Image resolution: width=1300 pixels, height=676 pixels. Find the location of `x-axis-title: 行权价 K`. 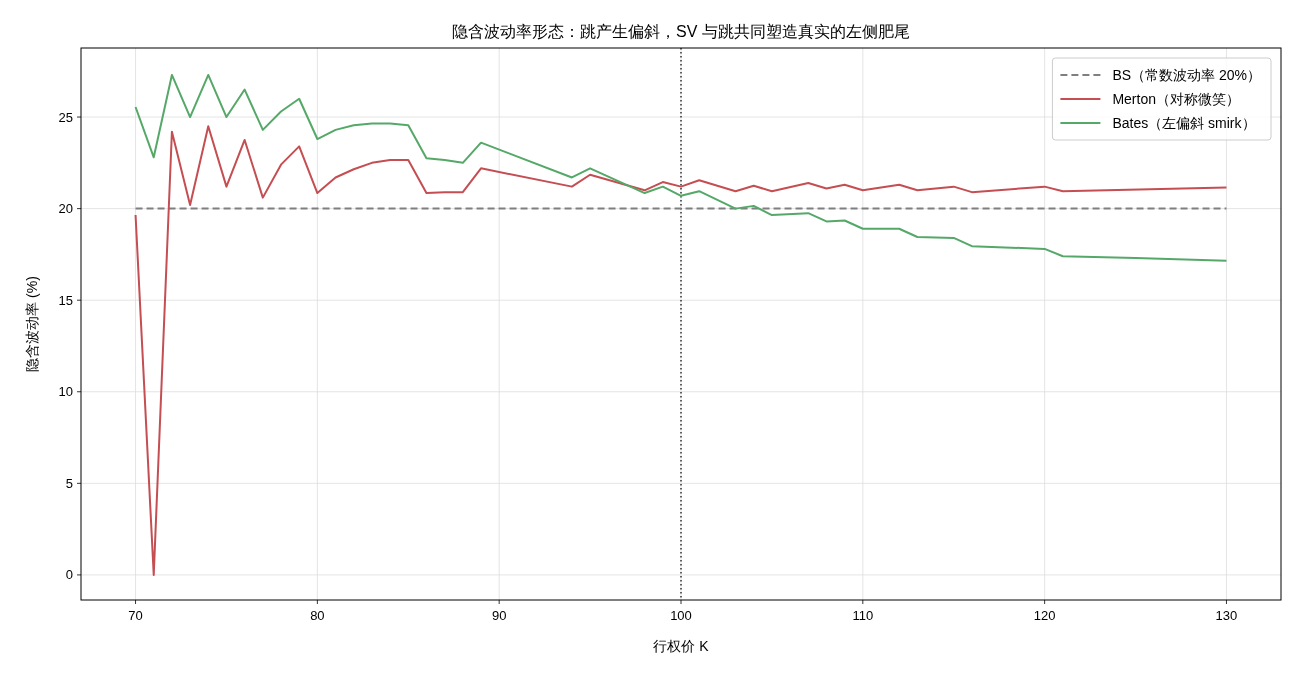

x-axis-title: 行权价 K is located at coordinates (681, 646).